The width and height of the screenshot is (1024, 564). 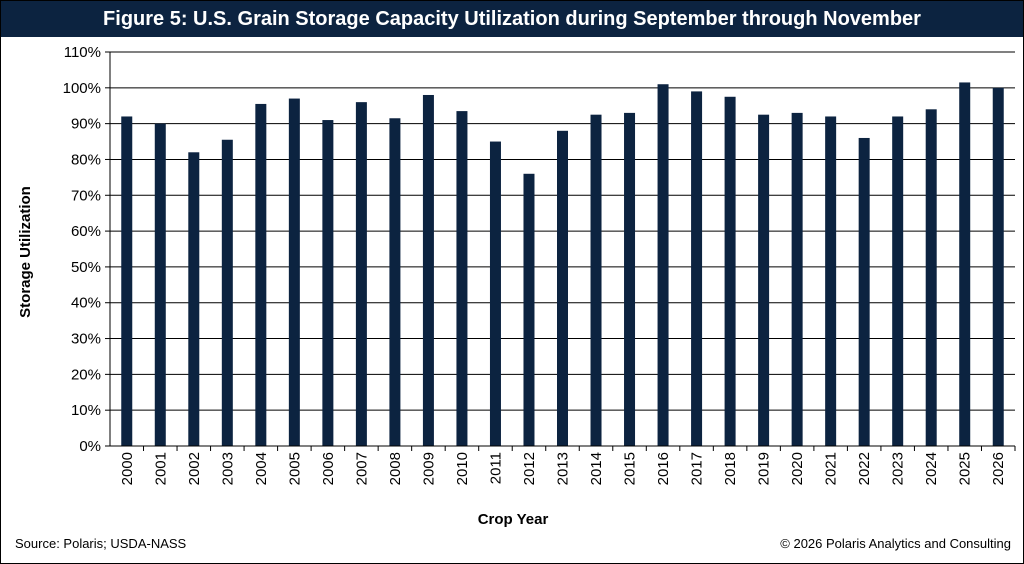 What do you see at coordinates (428, 270) in the screenshot?
I see `bar-2009` at bounding box center [428, 270].